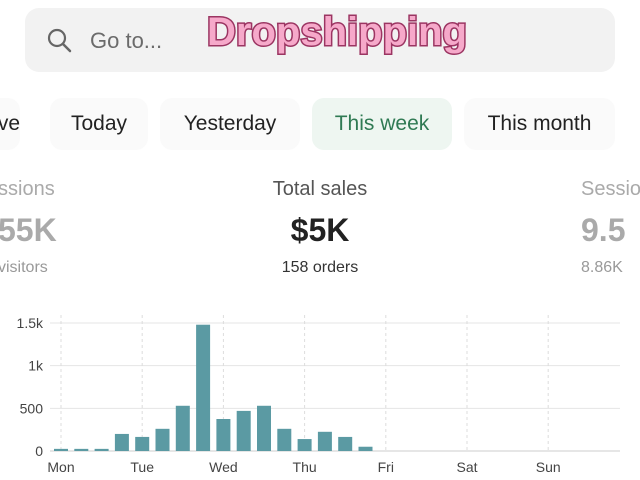 The width and height of the screenshot is (640, 480). I want to click on stat-label: ssions, so click(27, 189).